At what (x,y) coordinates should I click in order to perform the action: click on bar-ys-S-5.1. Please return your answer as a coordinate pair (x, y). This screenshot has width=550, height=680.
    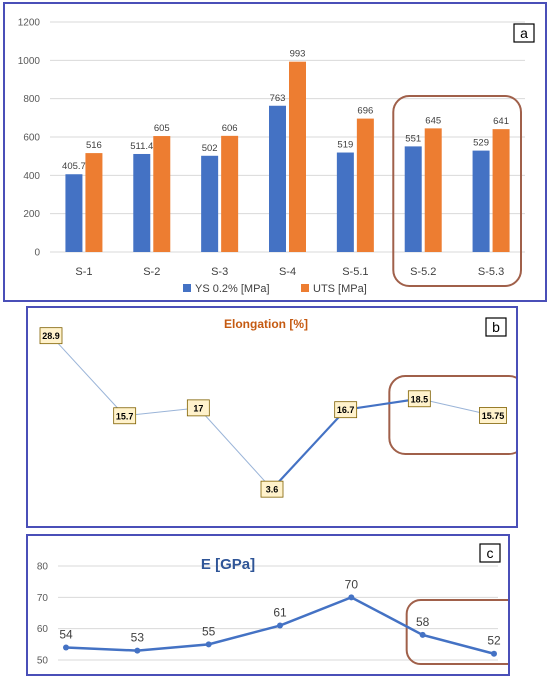
    Looking at the image, I should click on (345, 202).